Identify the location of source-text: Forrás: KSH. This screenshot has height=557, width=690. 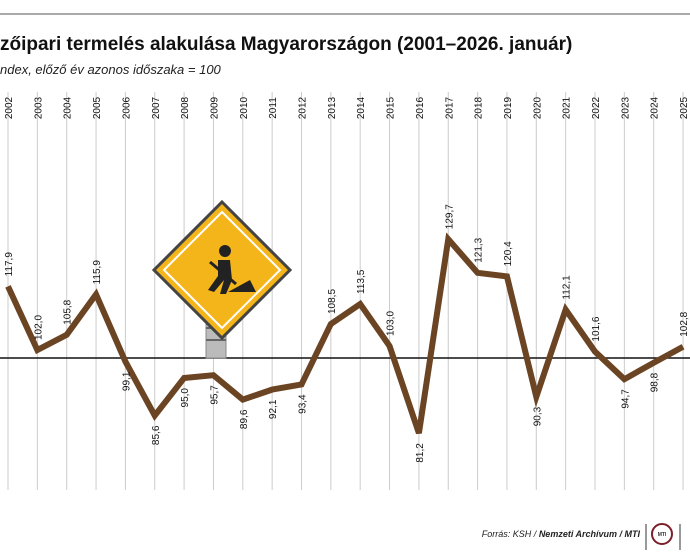
(507, 534).